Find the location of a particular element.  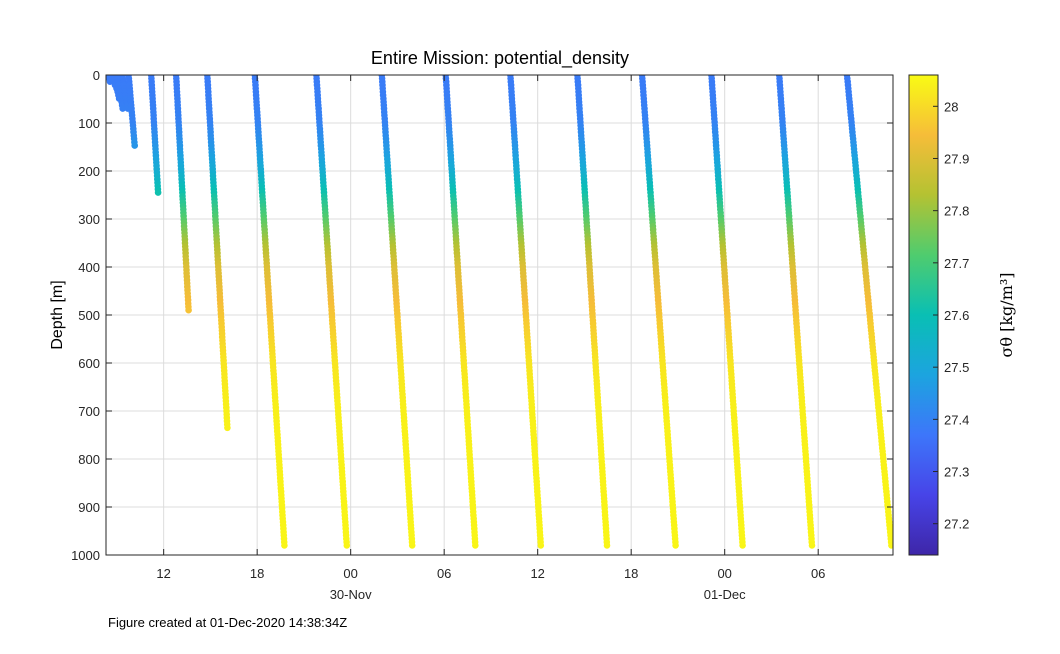

colorbar-tick-label: 27.5 is located at coordinates (956, 367).